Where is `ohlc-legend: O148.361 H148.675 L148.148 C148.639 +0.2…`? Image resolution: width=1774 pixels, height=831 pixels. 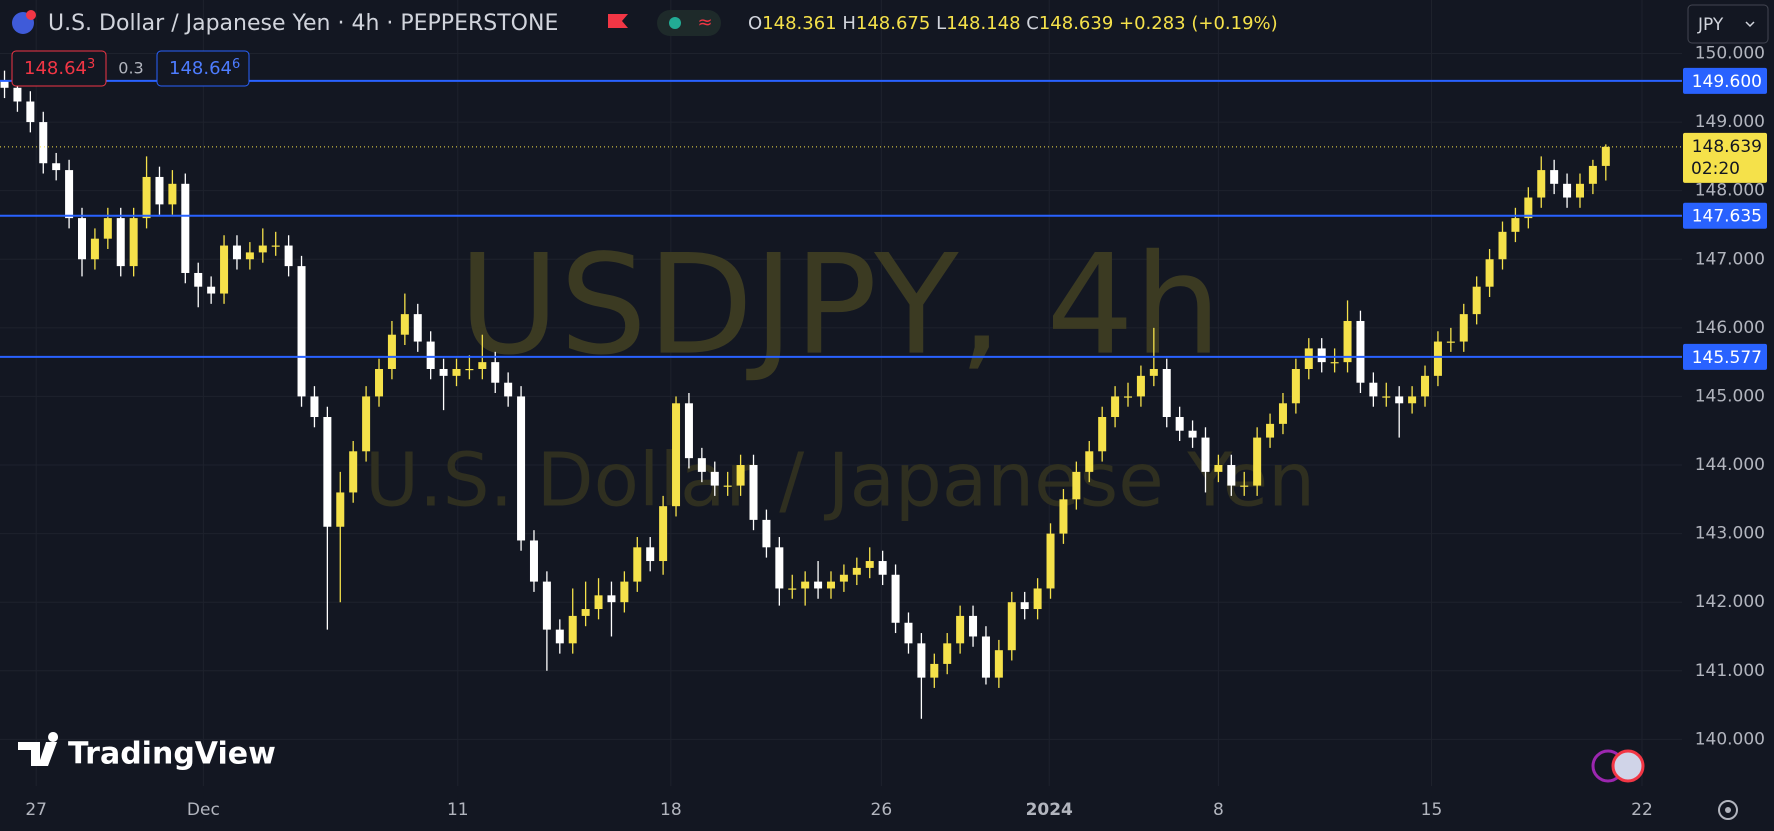 ohlc-legend: O148.361 H148.675 L148.148 C148.639 +0.2… is located at coordinates (1013, 23).